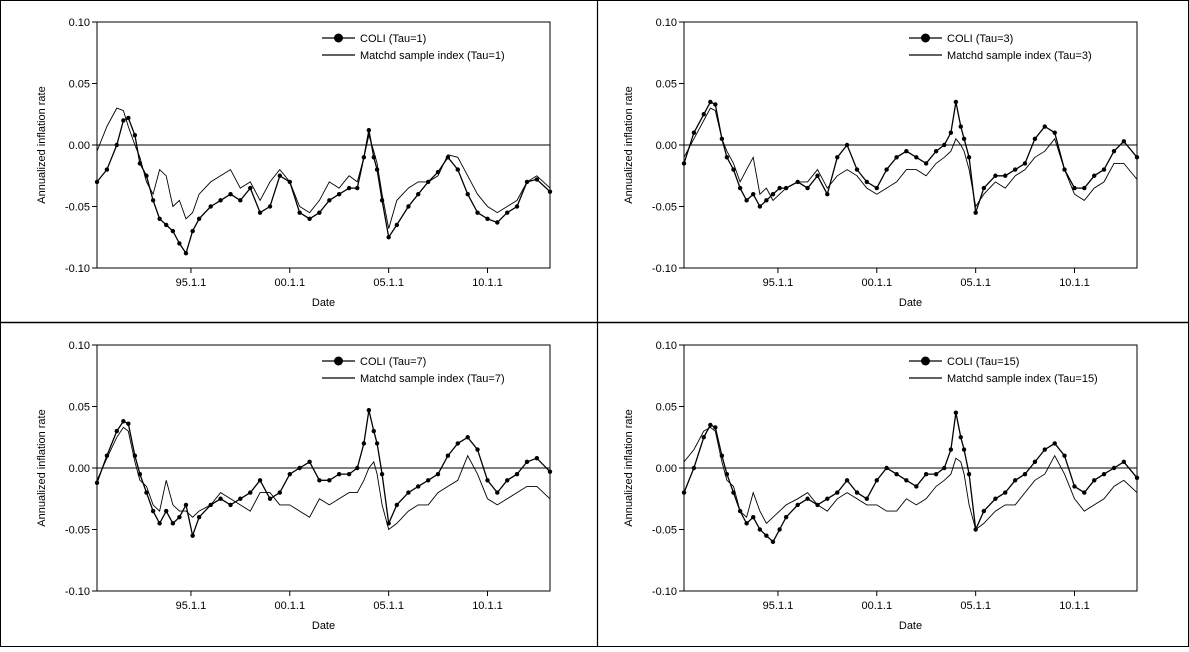  Describe the element at coordinates (413, 47) in the screenshot. I see `legend: COLI (Tau=1) Matchd sample index (Tau=1)` at that location.